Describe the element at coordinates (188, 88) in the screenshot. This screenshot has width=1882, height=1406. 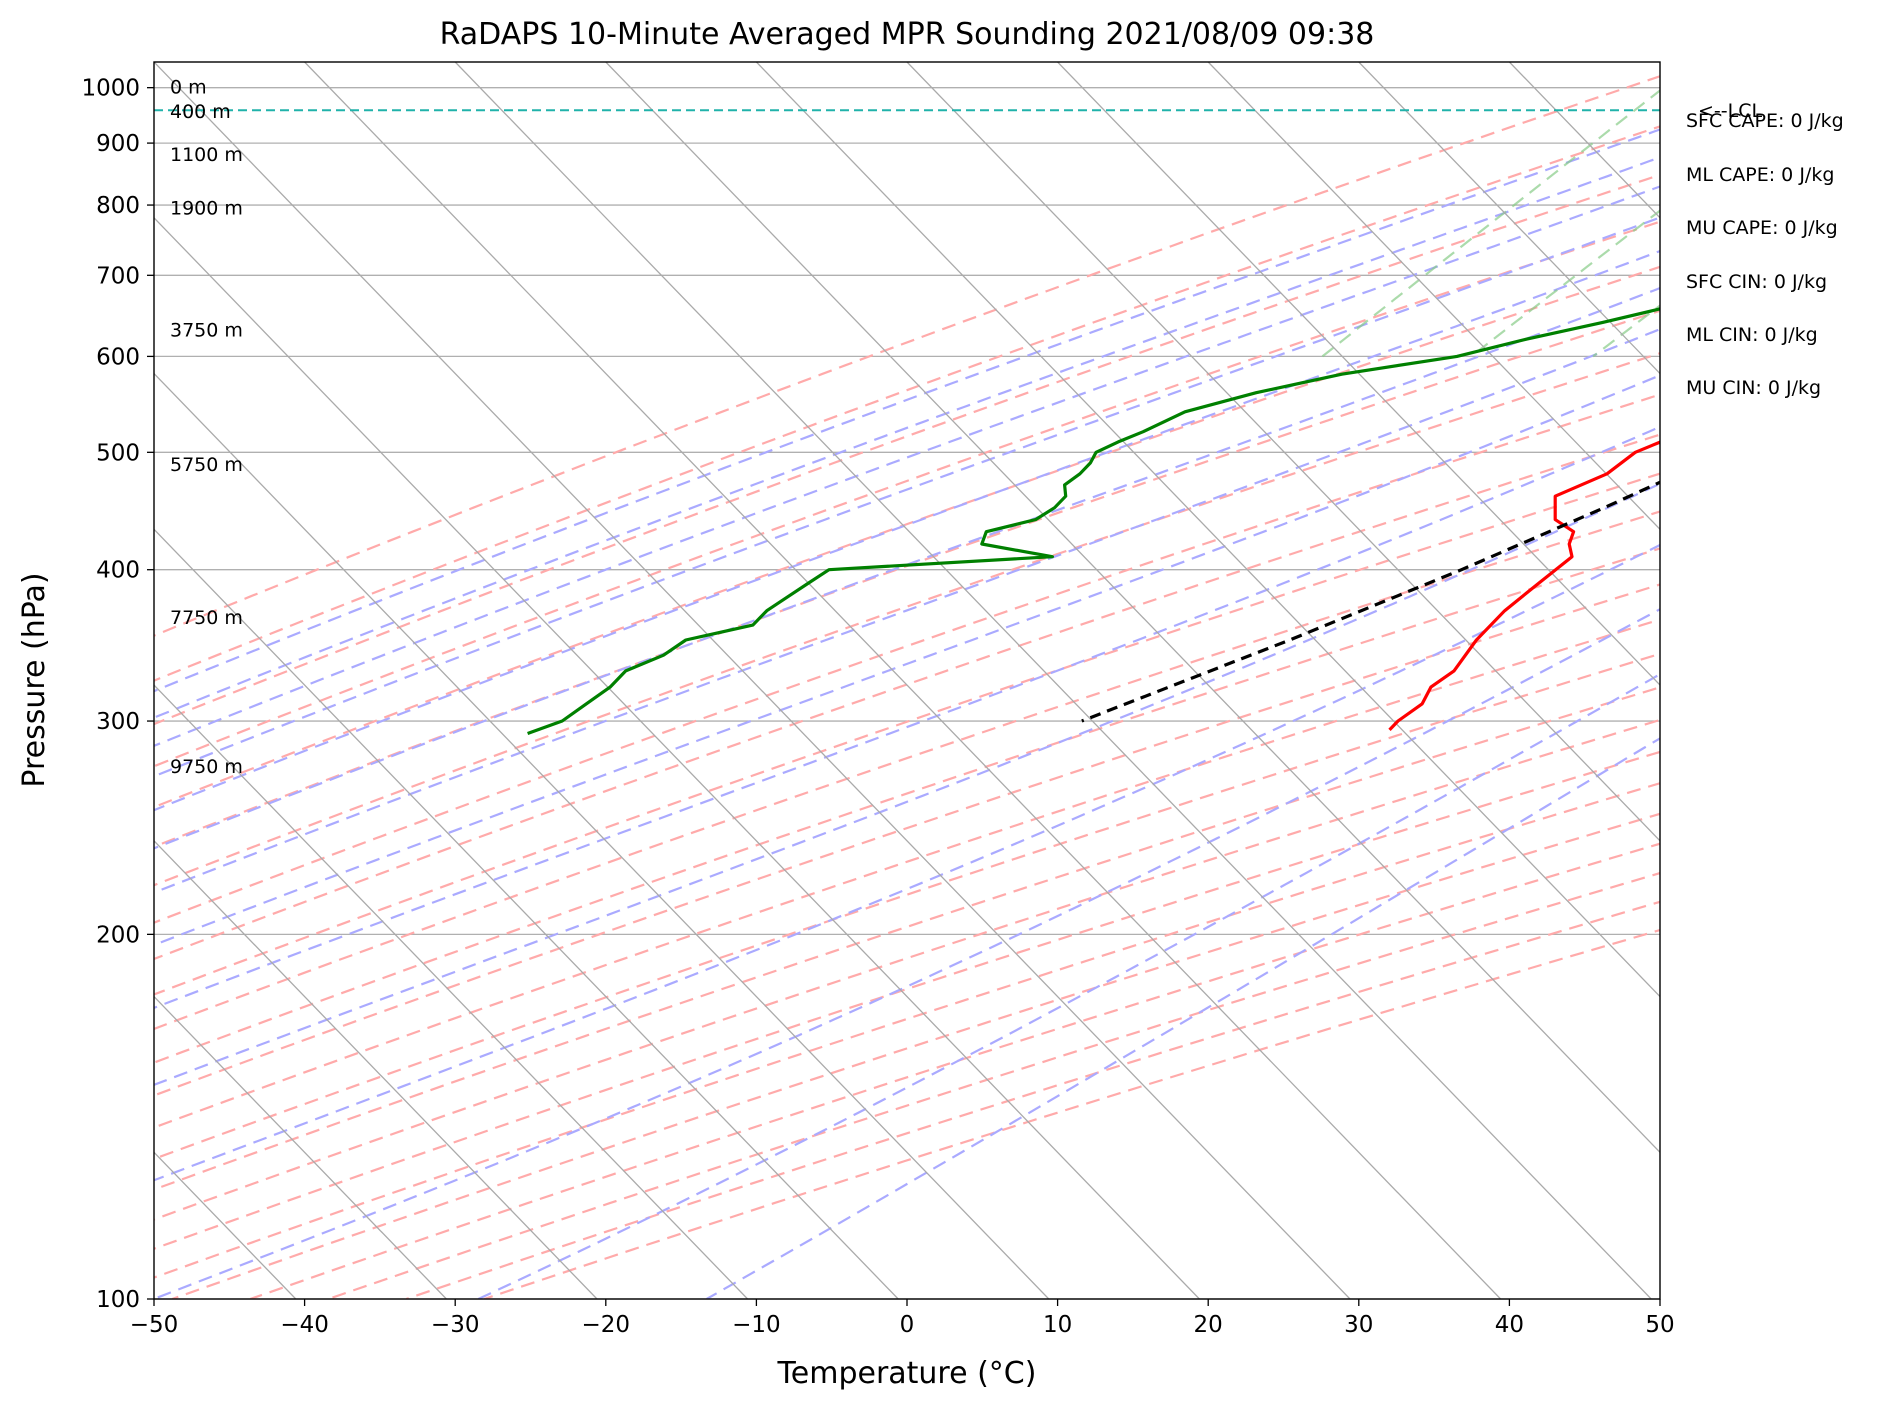
I see `height-label: 0 m` at that location.